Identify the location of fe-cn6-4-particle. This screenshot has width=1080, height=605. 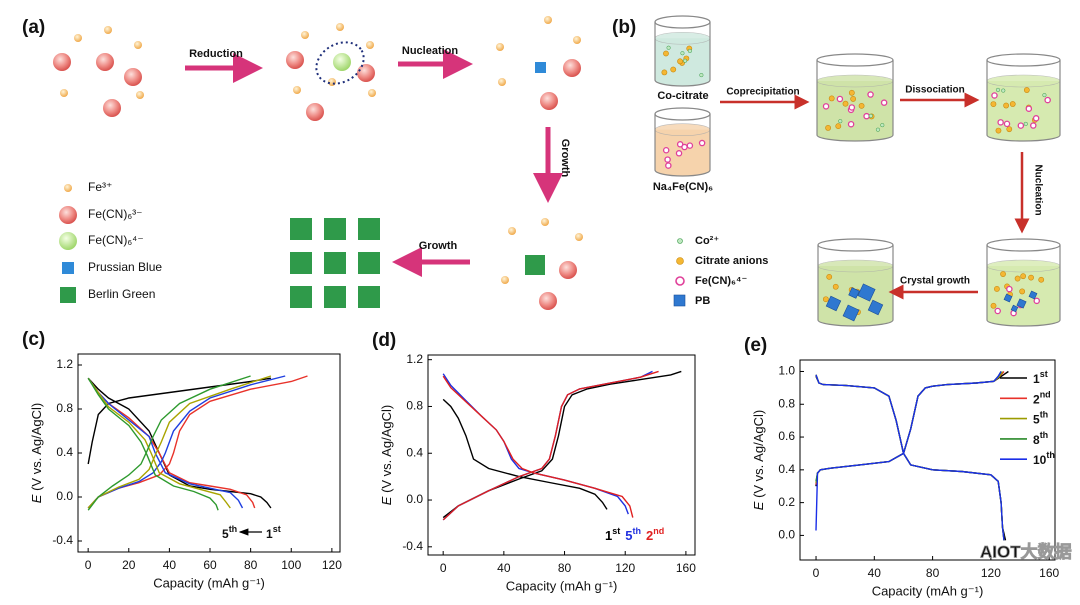
(342, 62).